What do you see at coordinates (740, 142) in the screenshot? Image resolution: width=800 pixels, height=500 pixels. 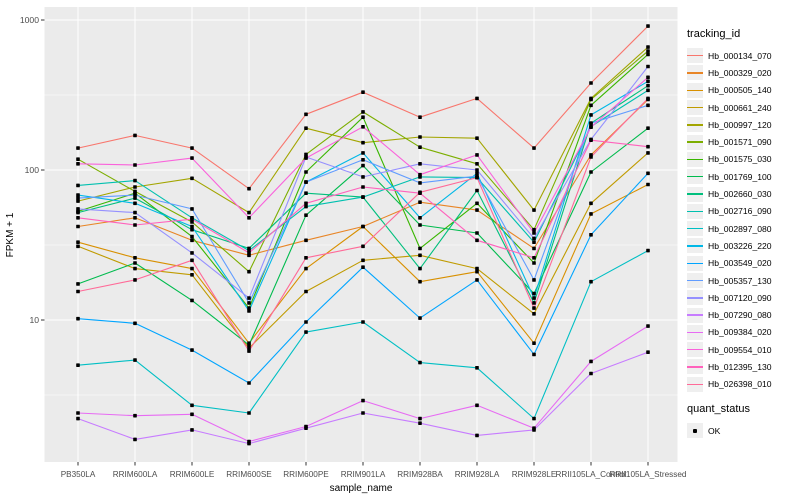 I see `legend-item-label: Hb_001571_090` at bounding box center [740, 142].